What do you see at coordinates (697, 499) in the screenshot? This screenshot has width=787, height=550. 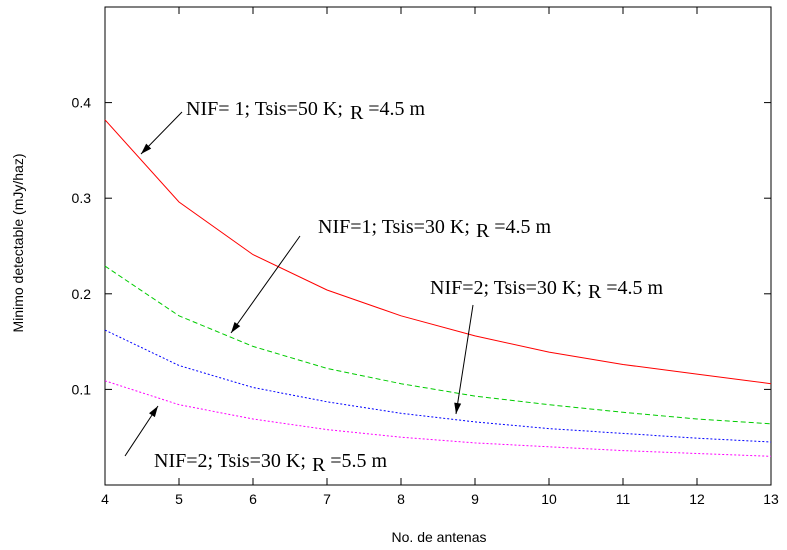 I see `x-tick-label: 12` at bounding box center [697, 499].